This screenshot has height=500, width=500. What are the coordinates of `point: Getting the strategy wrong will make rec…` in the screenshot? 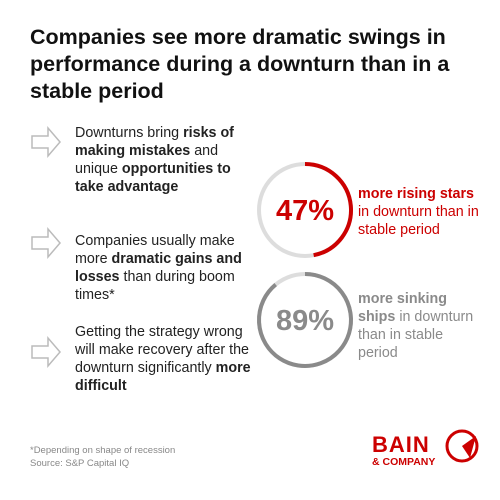 It's located at (164, 359).